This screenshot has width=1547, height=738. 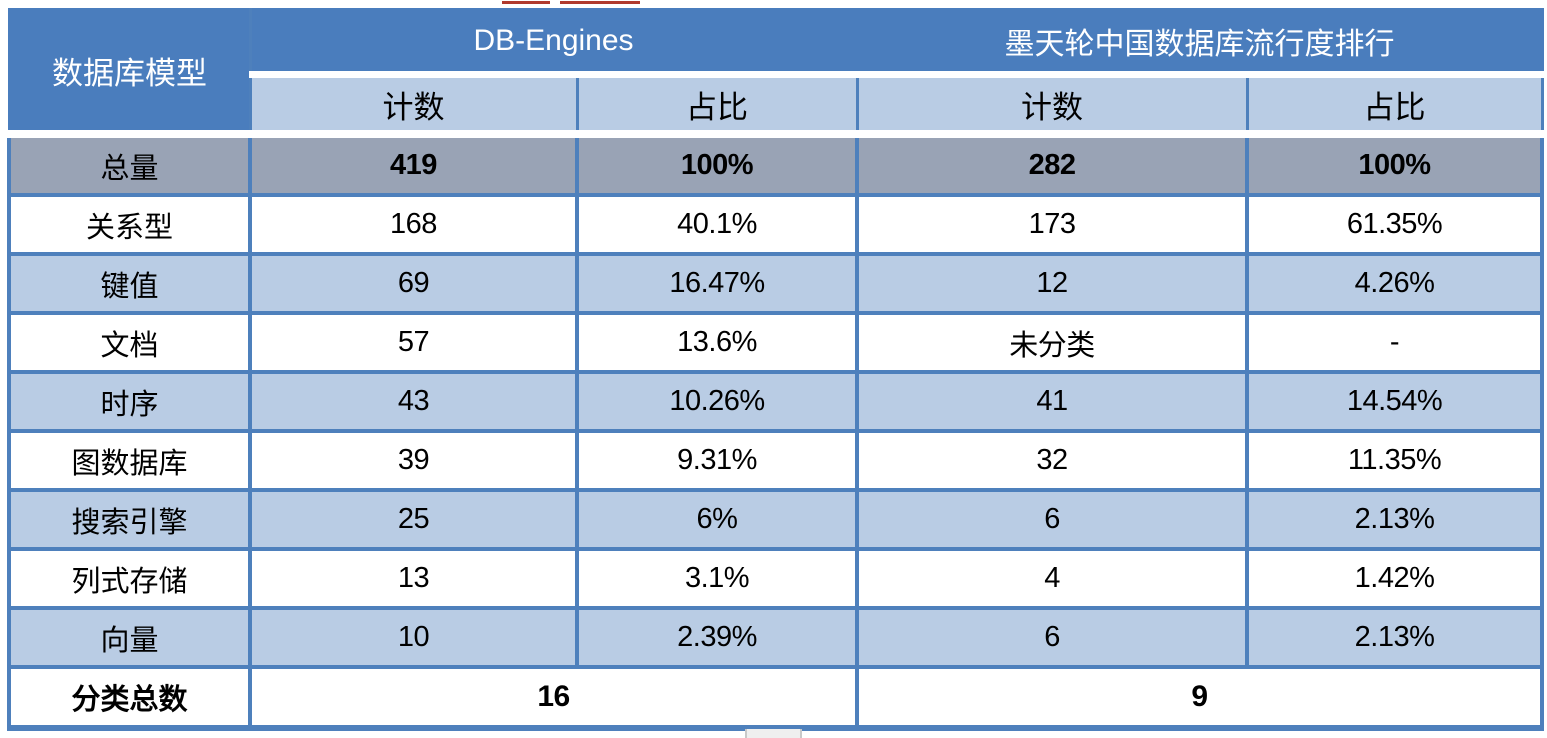 What do you see at coordinates (717, 283) in the screenshot?
I see `cell-value: 16.47%` at bounding box center [717, 283].